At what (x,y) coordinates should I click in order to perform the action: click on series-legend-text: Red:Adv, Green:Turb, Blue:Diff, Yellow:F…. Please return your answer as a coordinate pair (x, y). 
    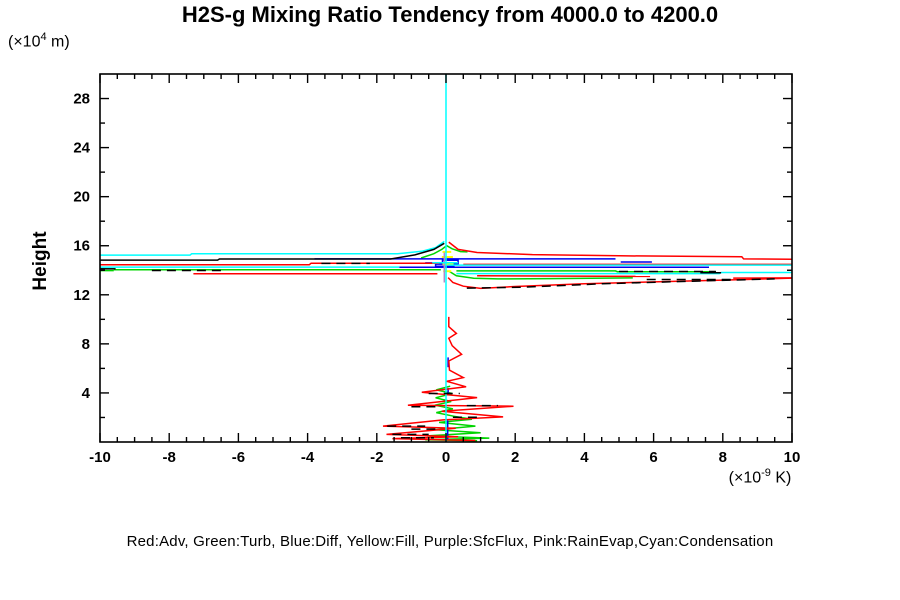
    Looking at the image, I should click on (450, 541).